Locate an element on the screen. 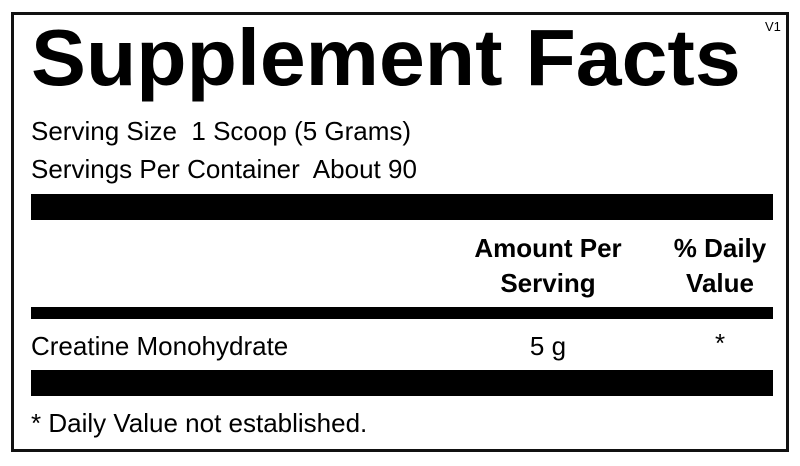 This screenshot has width=800, height=466. servings-per-container: Servings Per Container About 90 is located at coordinates (224, 169).